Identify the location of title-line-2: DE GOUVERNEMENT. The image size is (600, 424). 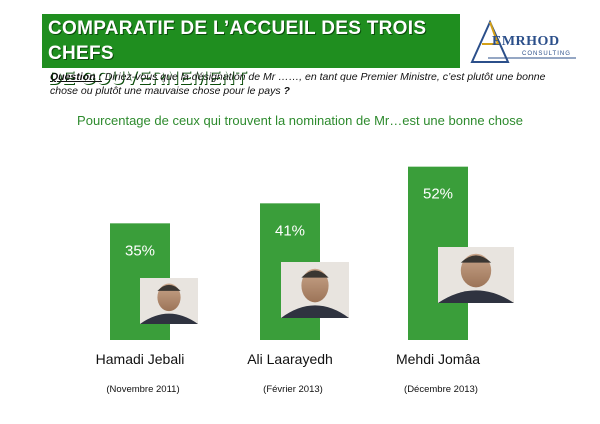
(147, 78).